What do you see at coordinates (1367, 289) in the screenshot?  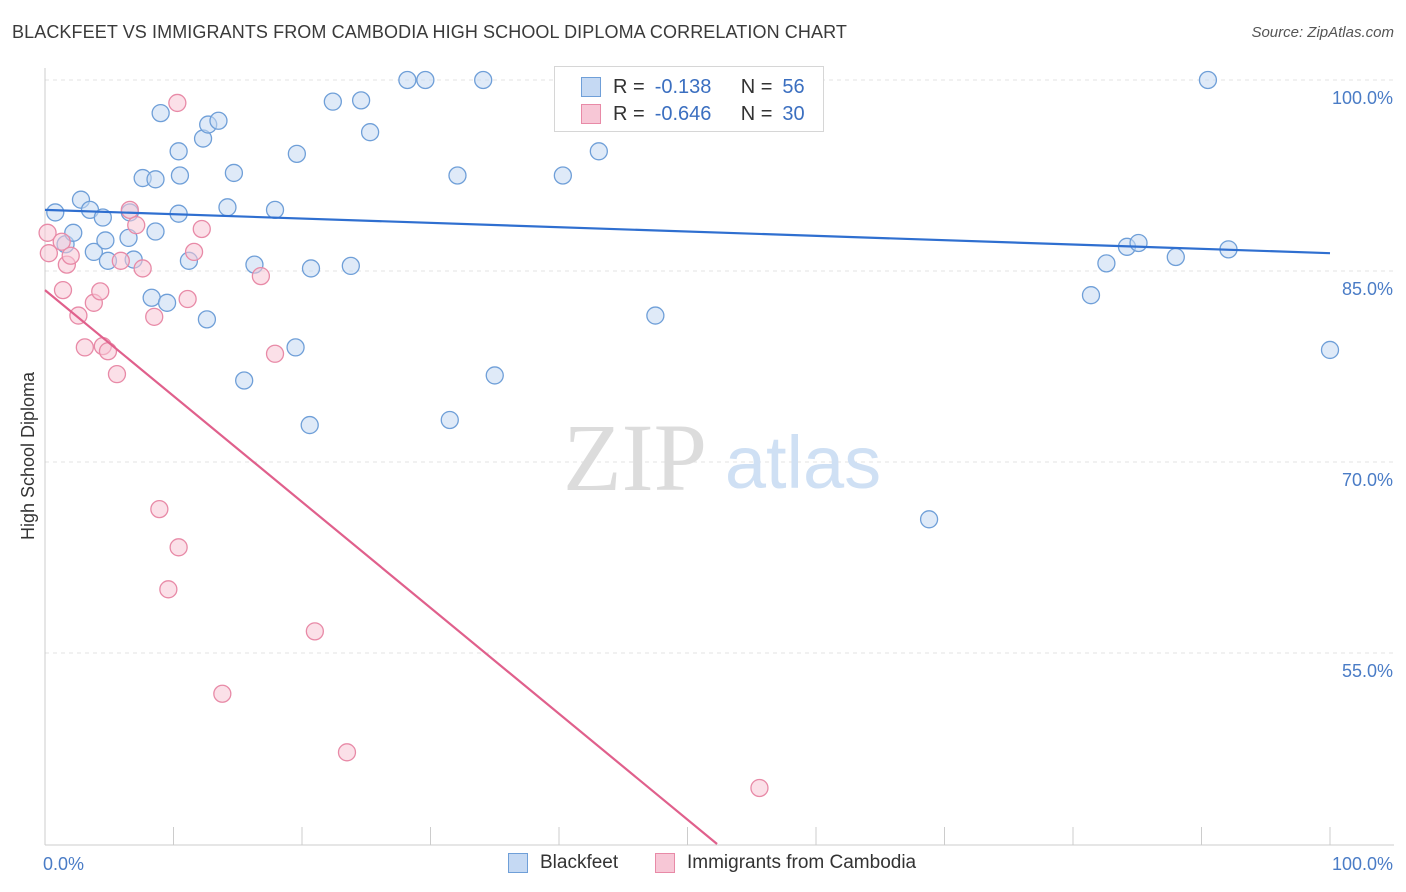 I see `y-tick-label: 85.0%` at bounding box center [1367, 289].